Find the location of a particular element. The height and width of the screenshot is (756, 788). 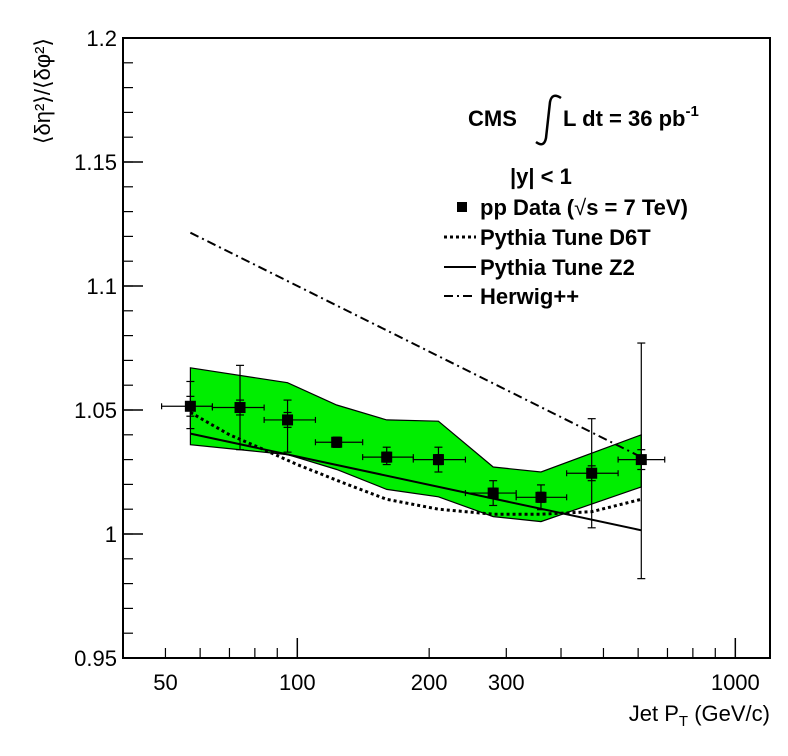

systematic-band-layer is located at coordinates (415, 445).